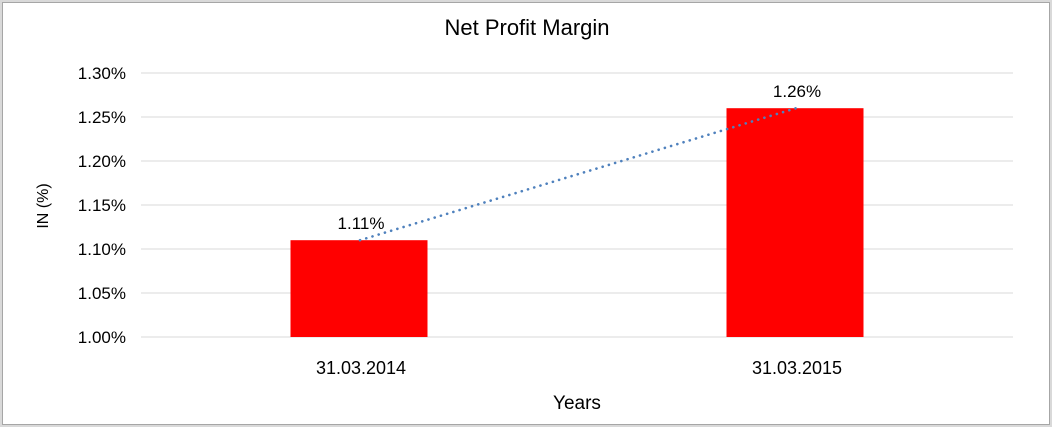 The width and height of the screenshot is (1052, 427). Describe the element at coordinates (527, 27) in the screenshot. I see `chart-title: Net Profit Margin` at that location.